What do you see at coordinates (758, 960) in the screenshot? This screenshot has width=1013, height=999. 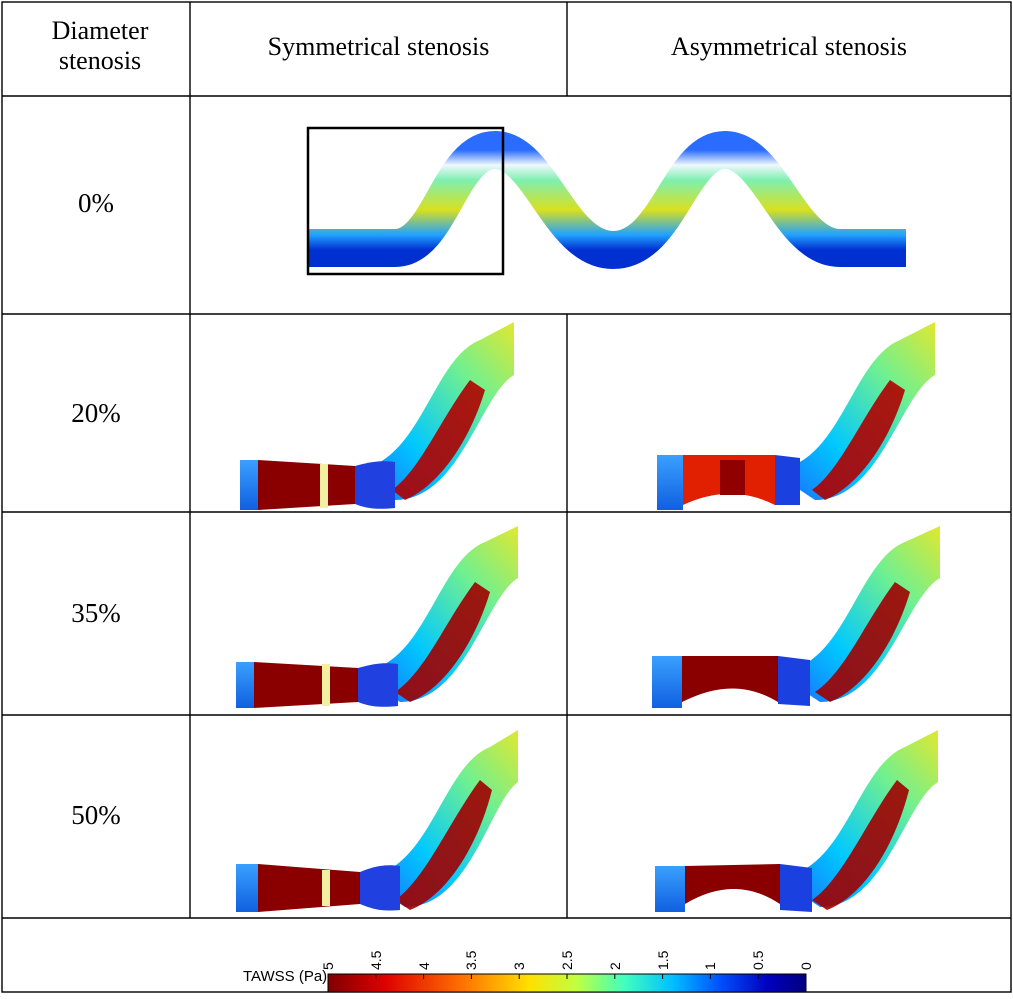 I see `colorbar-tick-label: 0.5` at bounding box center [758, 960].